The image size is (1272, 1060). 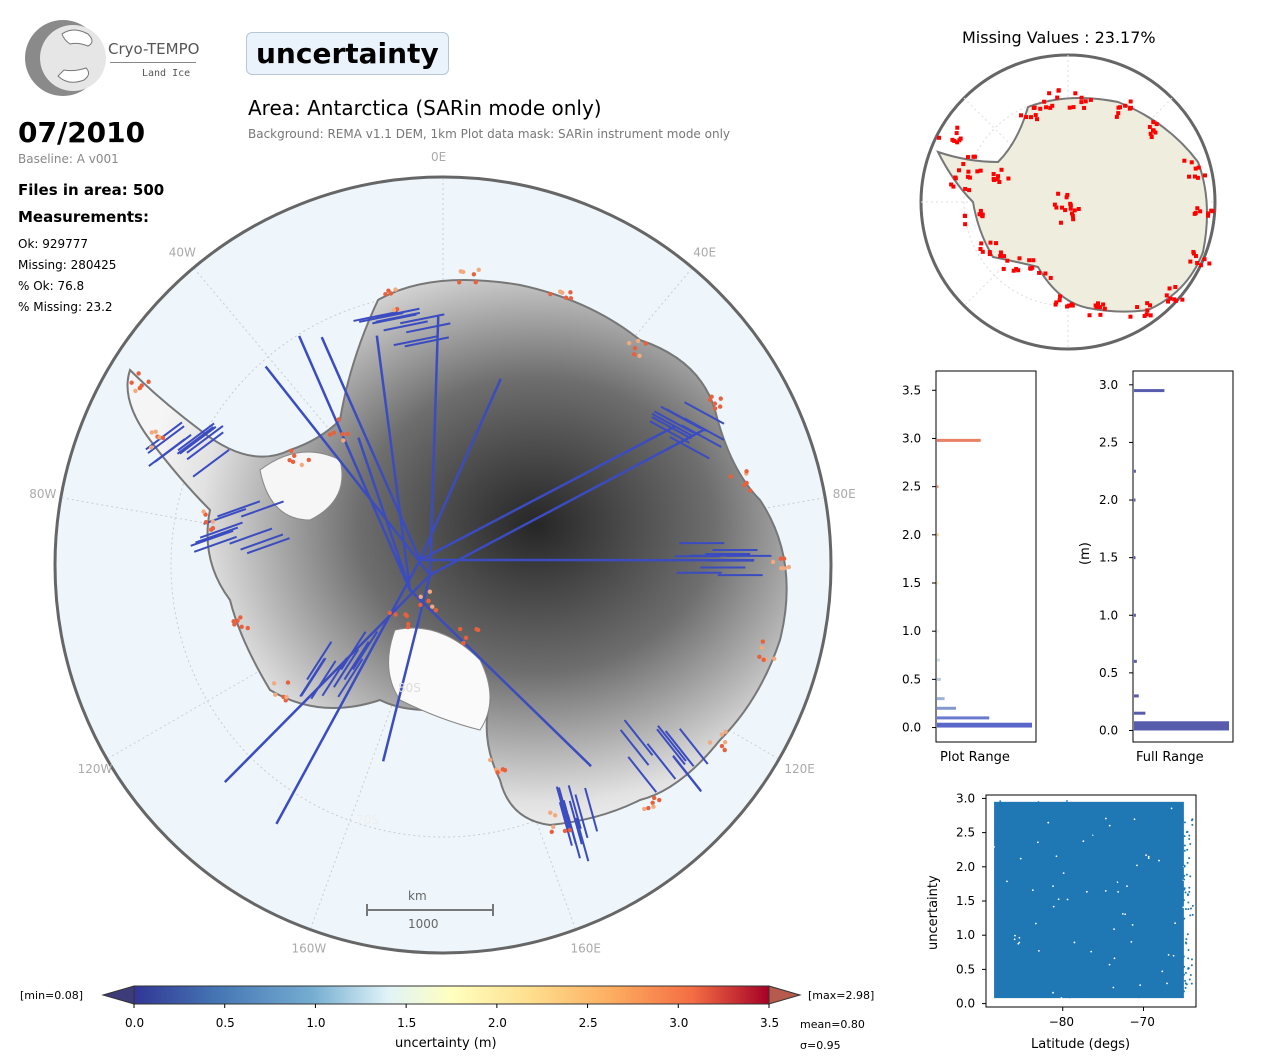 I want to click on histogram-ytick: 2.5, so click(x=911, y=487).